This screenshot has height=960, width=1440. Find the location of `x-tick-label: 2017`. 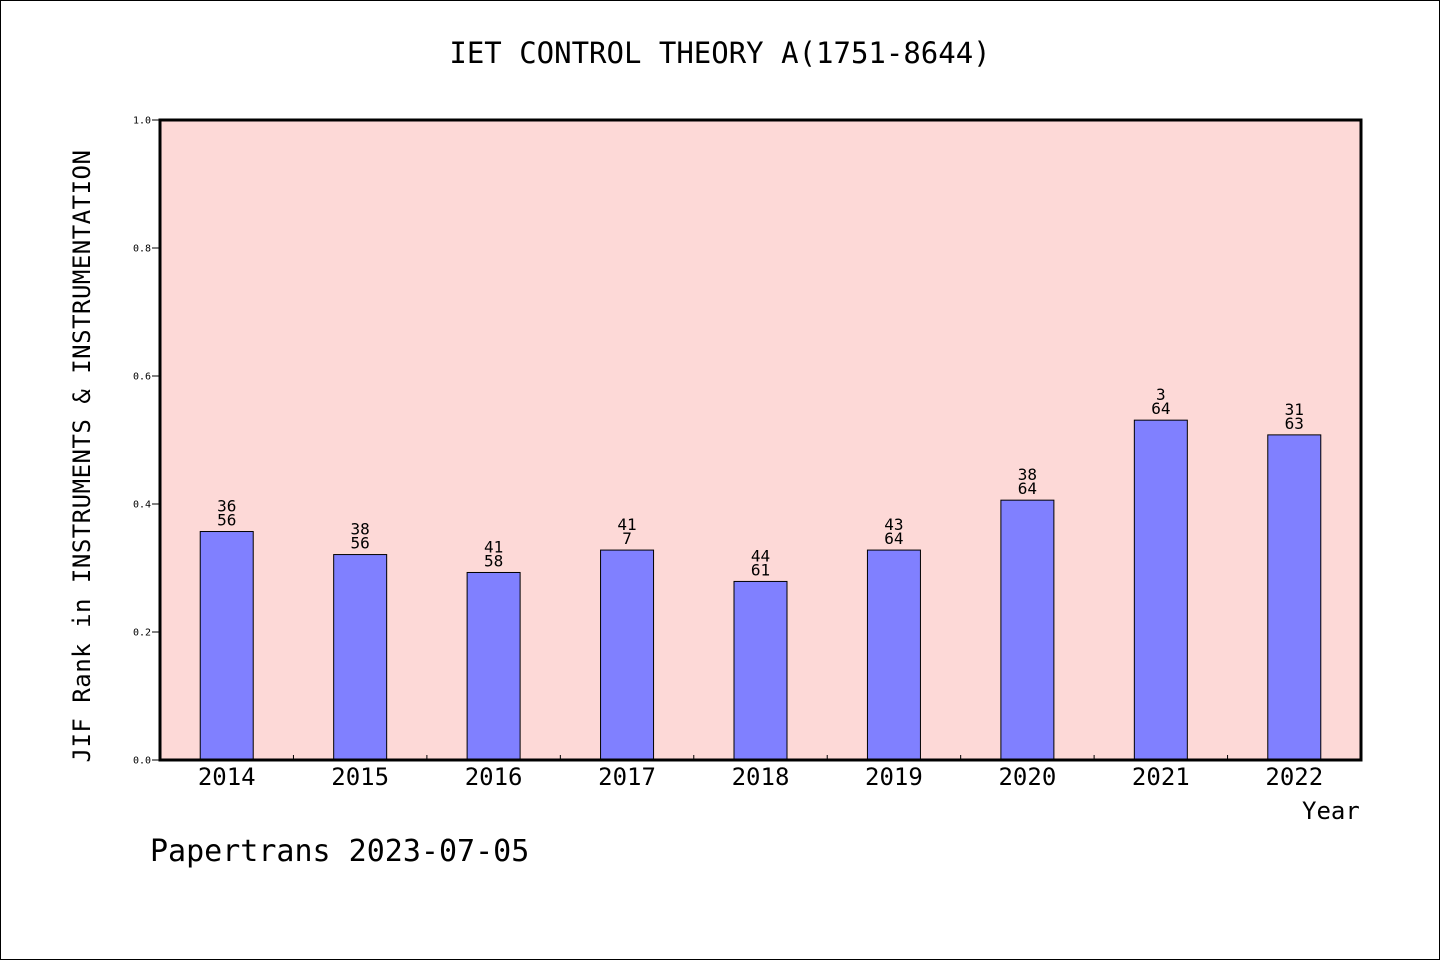

x-tick-label: 2017 is located at coordinates (627, 777).